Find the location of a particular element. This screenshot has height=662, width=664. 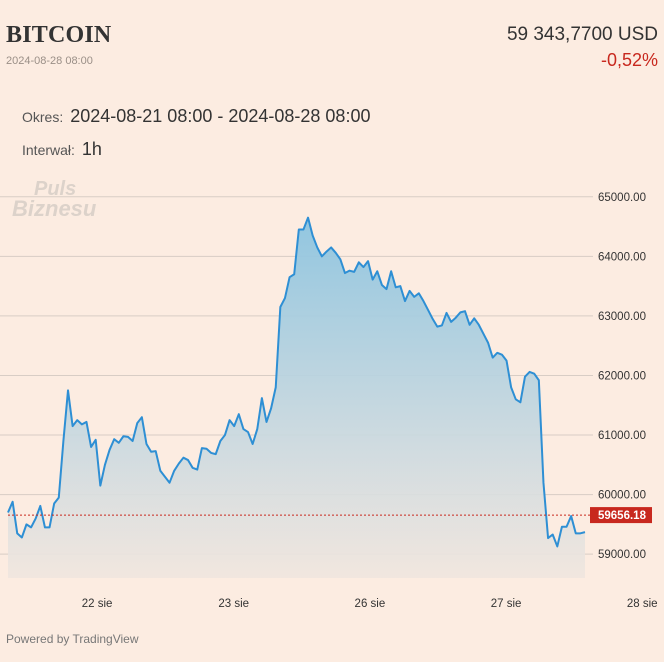

powered-by-tradingview: Powered by TradingView is located at coordinates (72, 639).